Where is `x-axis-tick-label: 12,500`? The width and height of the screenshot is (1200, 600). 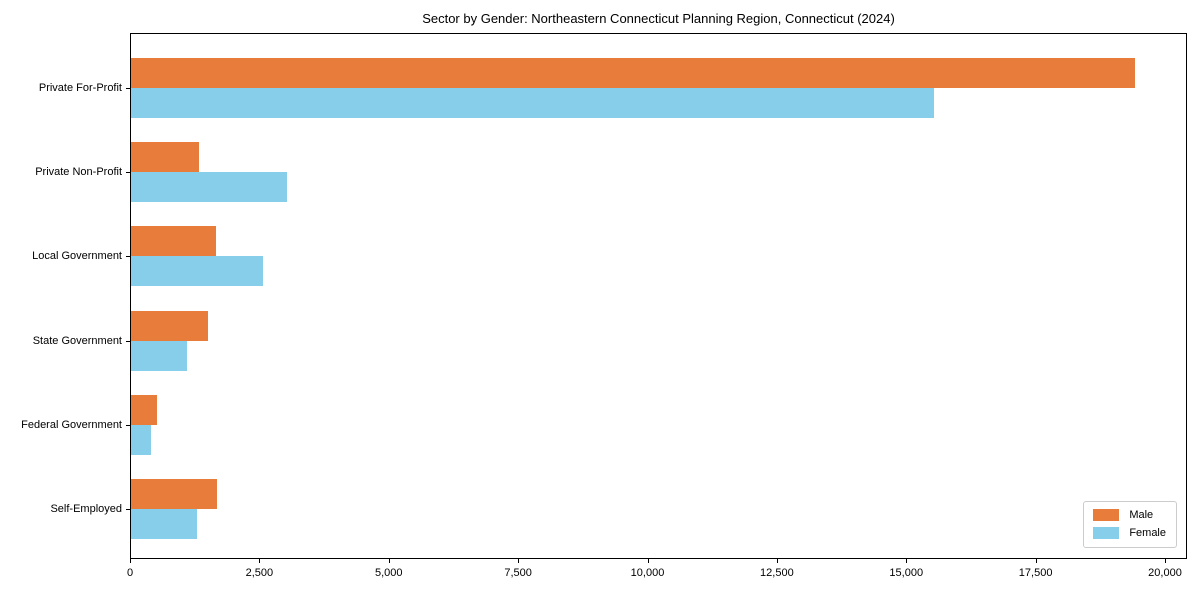 x-axis-tick-label: 12,500 is located at coordinates (777, 573).